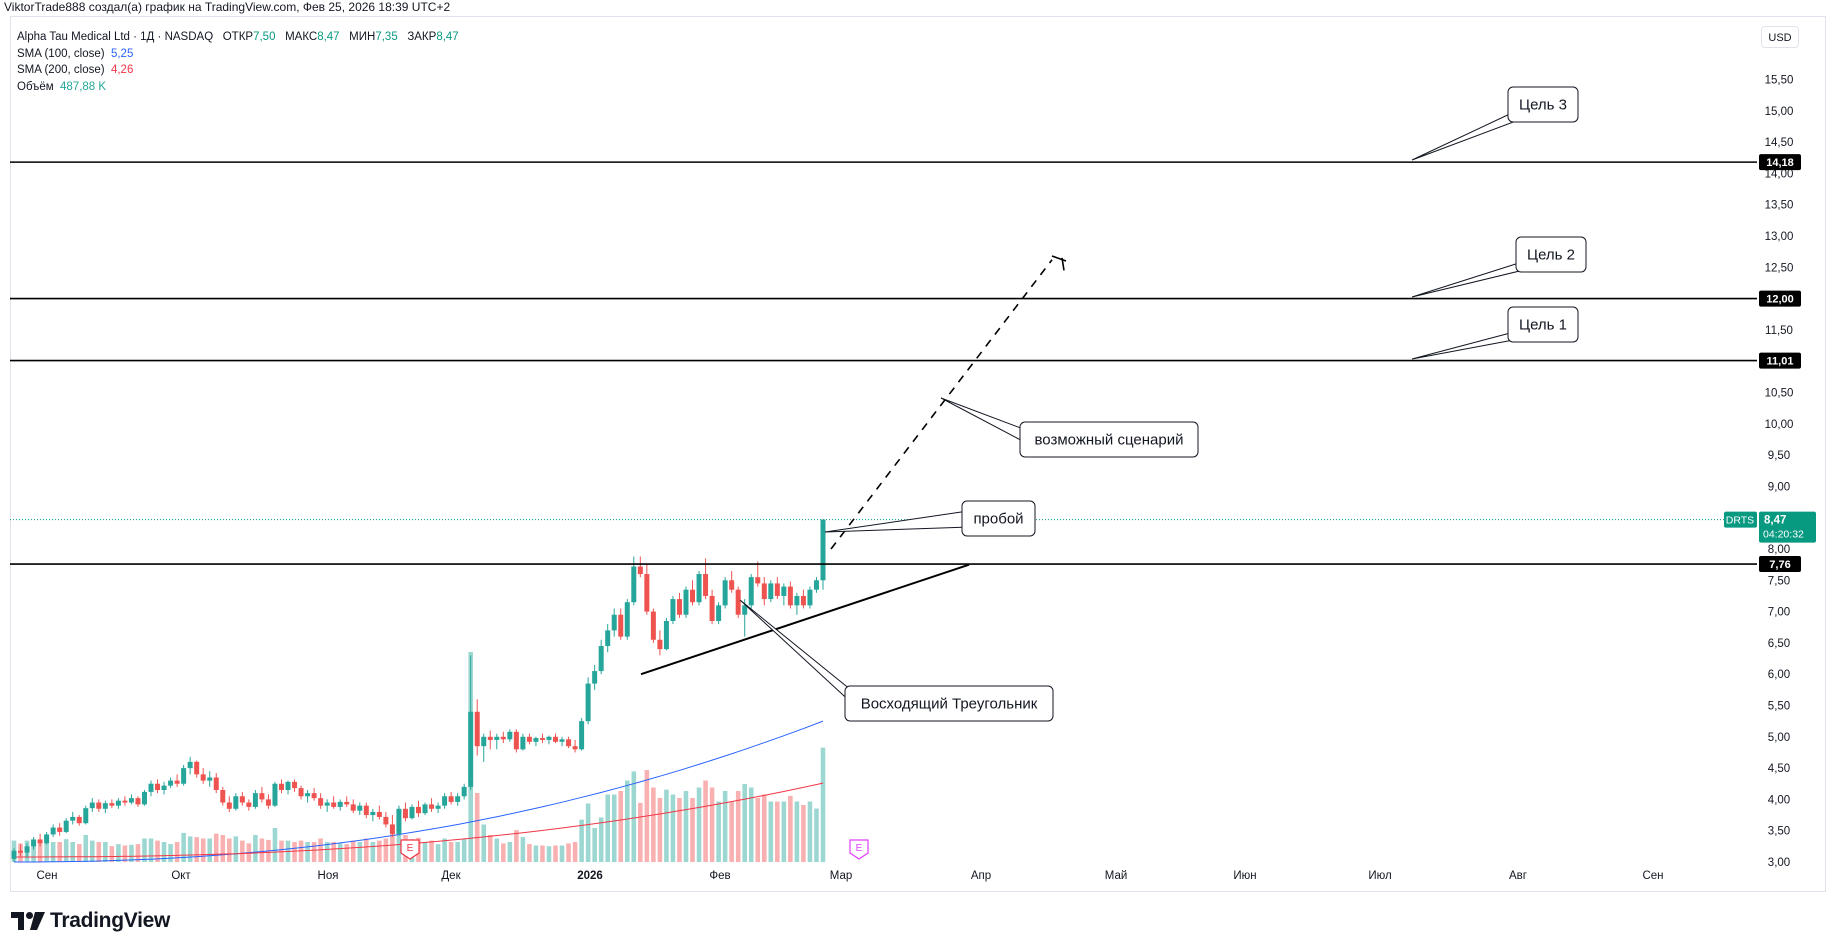 The height and width of the screenshot is (951, 1832). What do you see at coordinates (238, 87) in the screenshot?
I see `legend-volume-row: Объём 487,88 K` at bounding box center [238, 87].